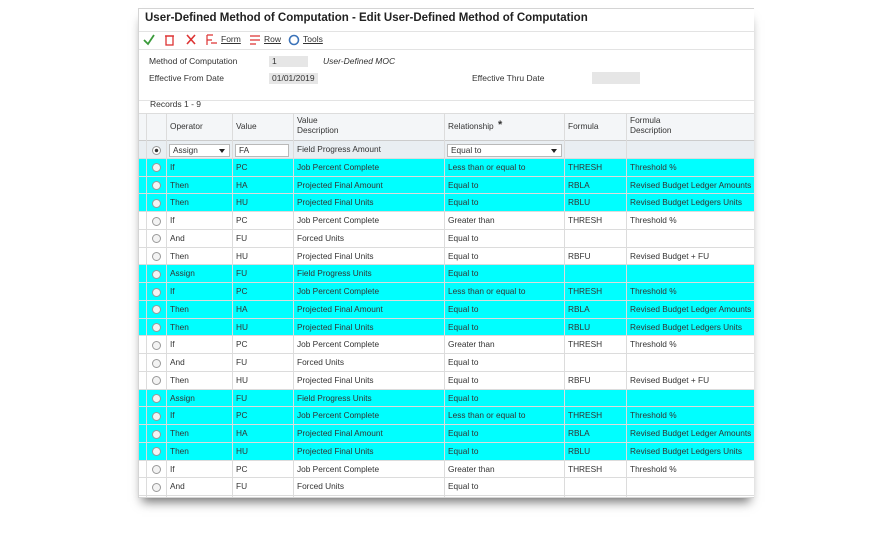 This screenshot has height=533, width=880. What do you see at coordinates (313, 39) in the screenshot?
I see `tools-menu: Tools` at bounding box center [313, 39].